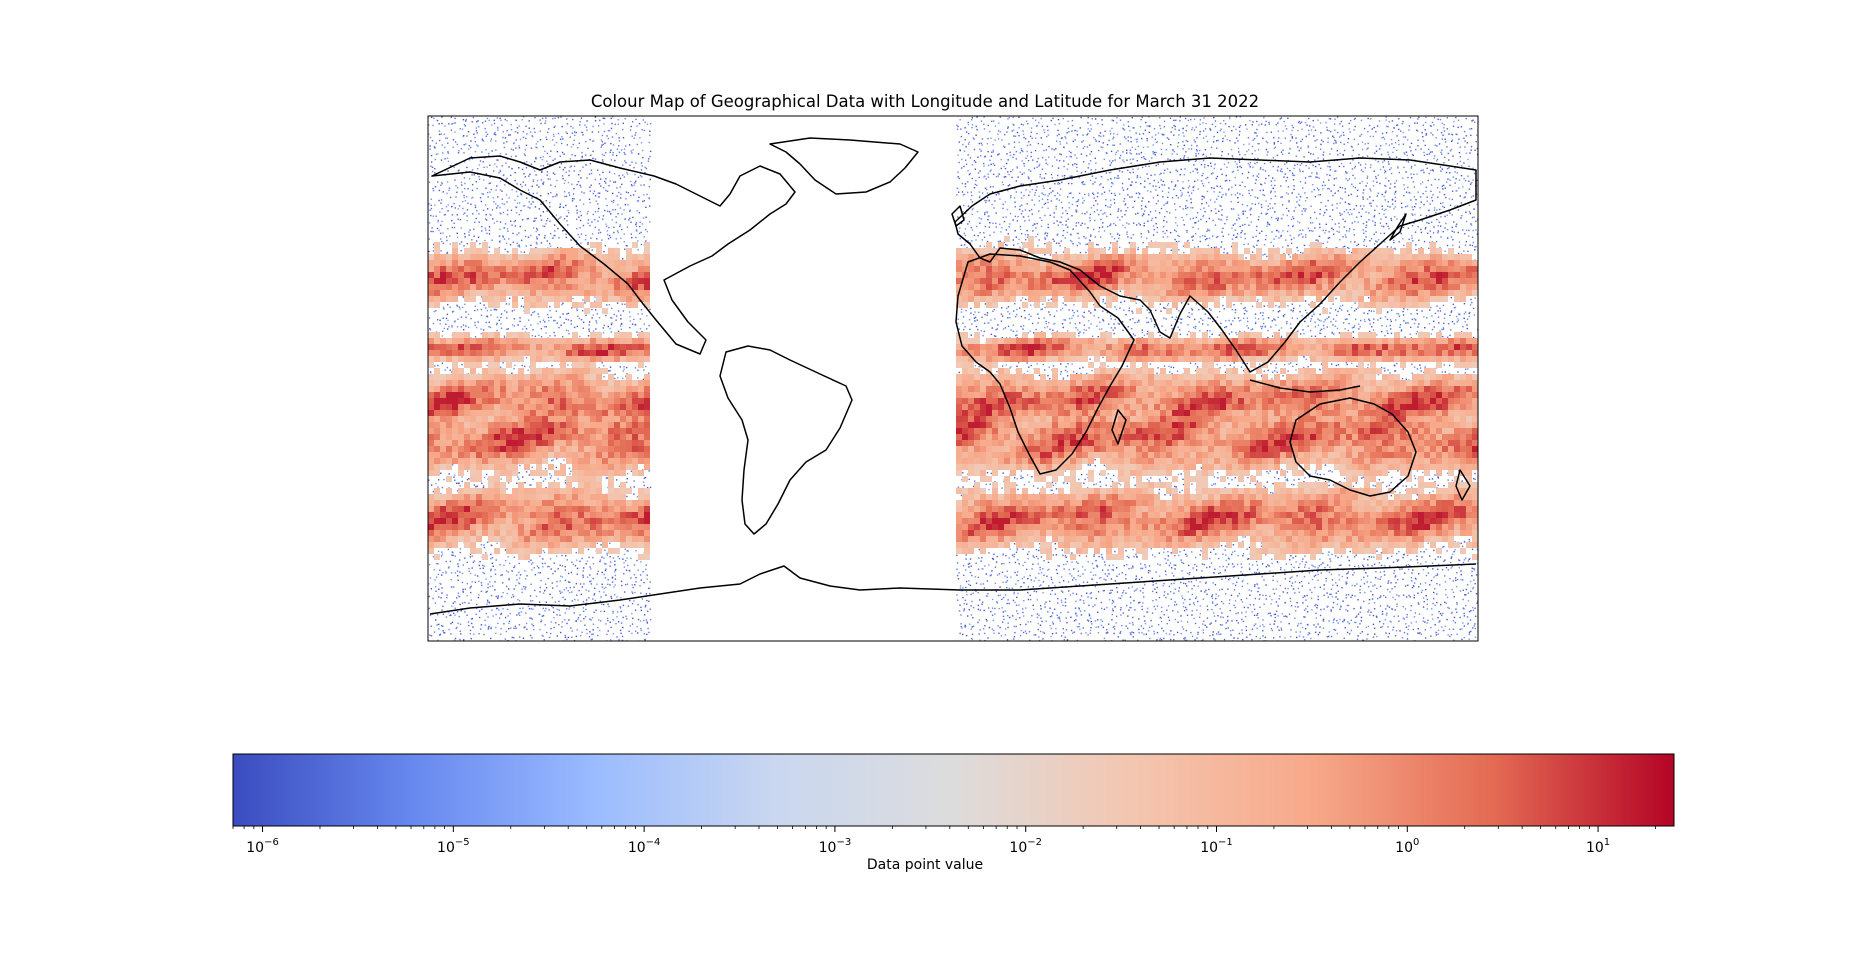 The width and height of the screenshot is (1850, 969). I want to click on coastline-africa, so click(1045, 364).